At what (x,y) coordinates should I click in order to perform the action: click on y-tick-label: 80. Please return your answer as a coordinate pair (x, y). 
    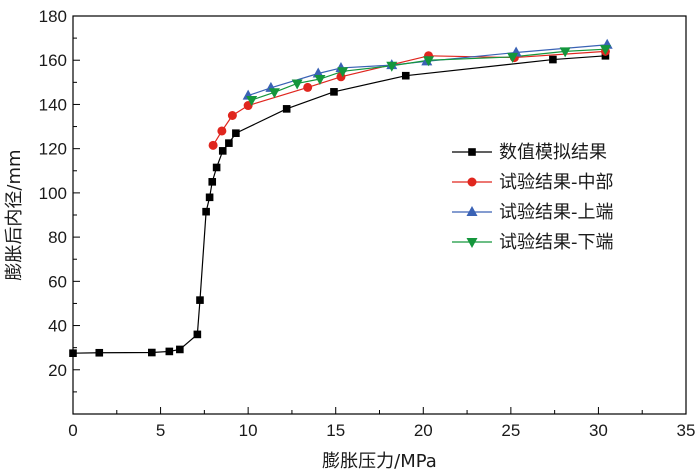
    Looking at the image, I should click on (57, 237).